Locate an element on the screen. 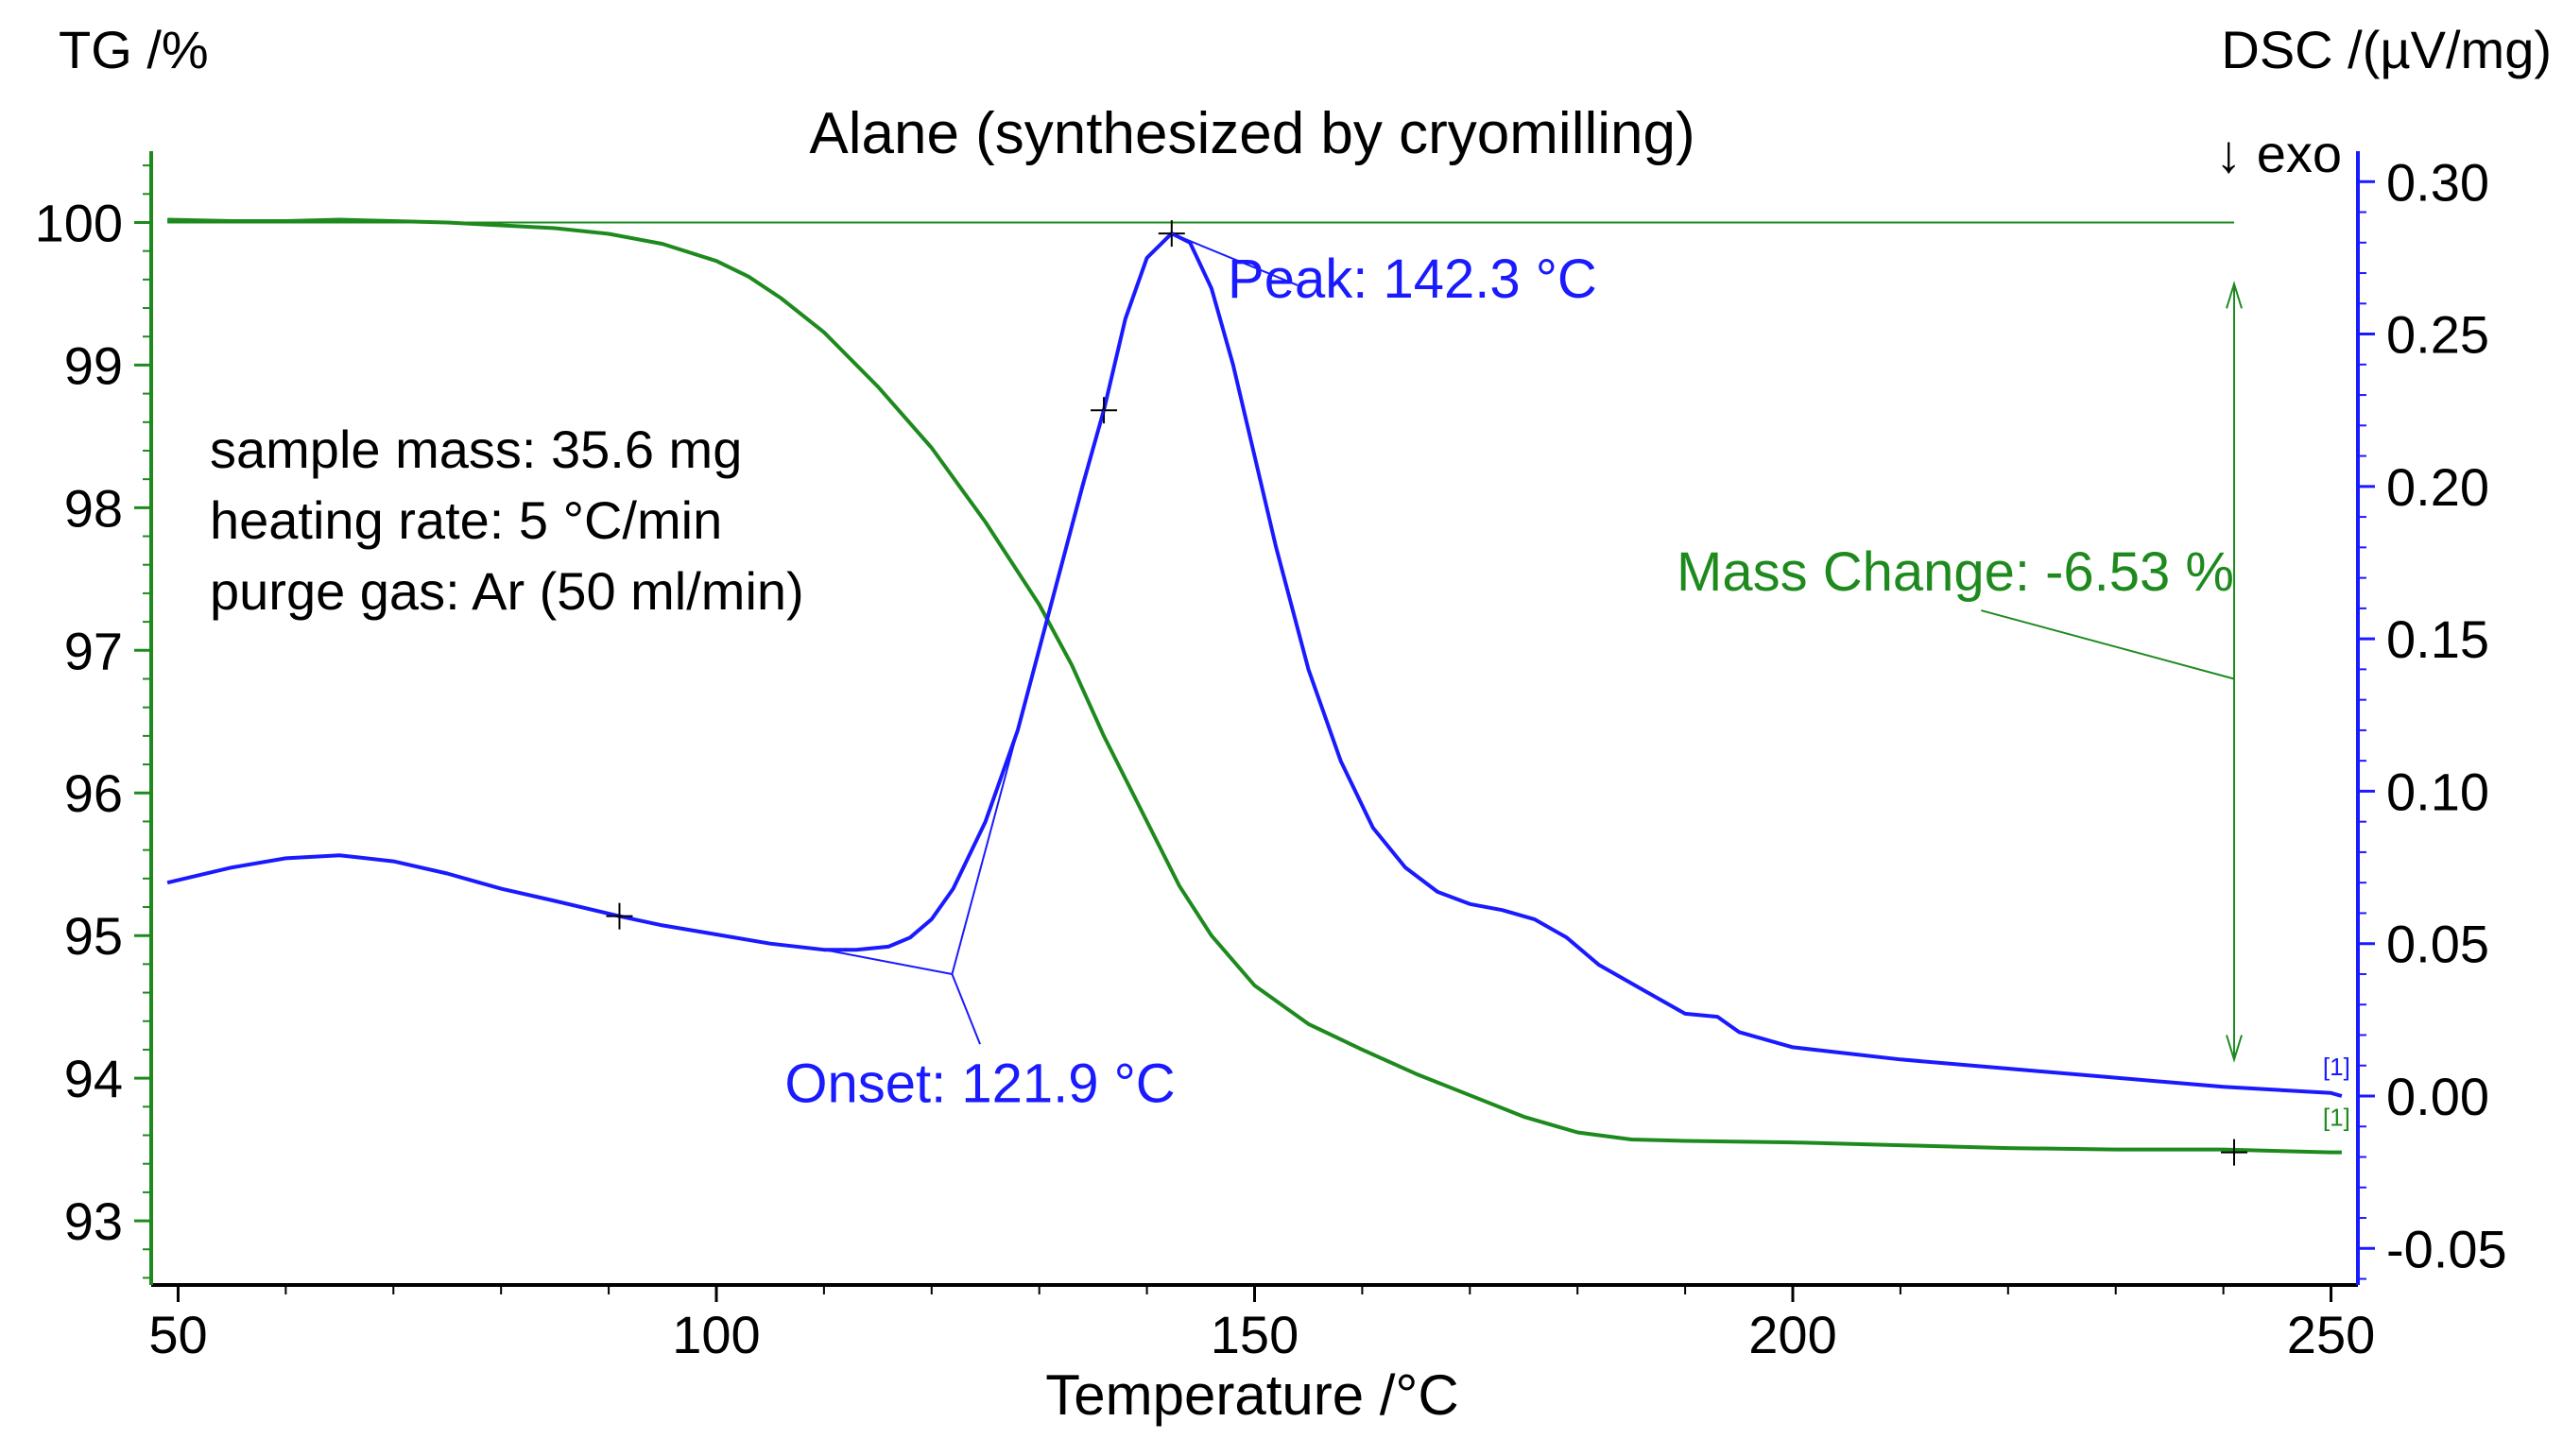  x-tick-label: 150 is located at coordinates (1255, 1334).